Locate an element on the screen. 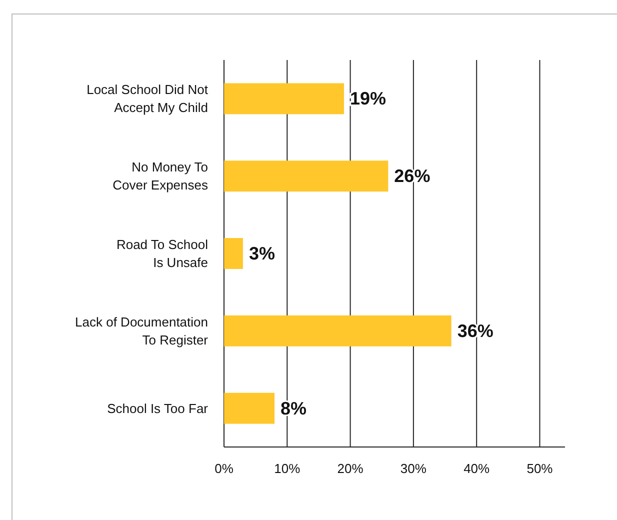 This screenshot has width=617, height=520. x-tick-label: 20% is located at coordinates (350, 468).